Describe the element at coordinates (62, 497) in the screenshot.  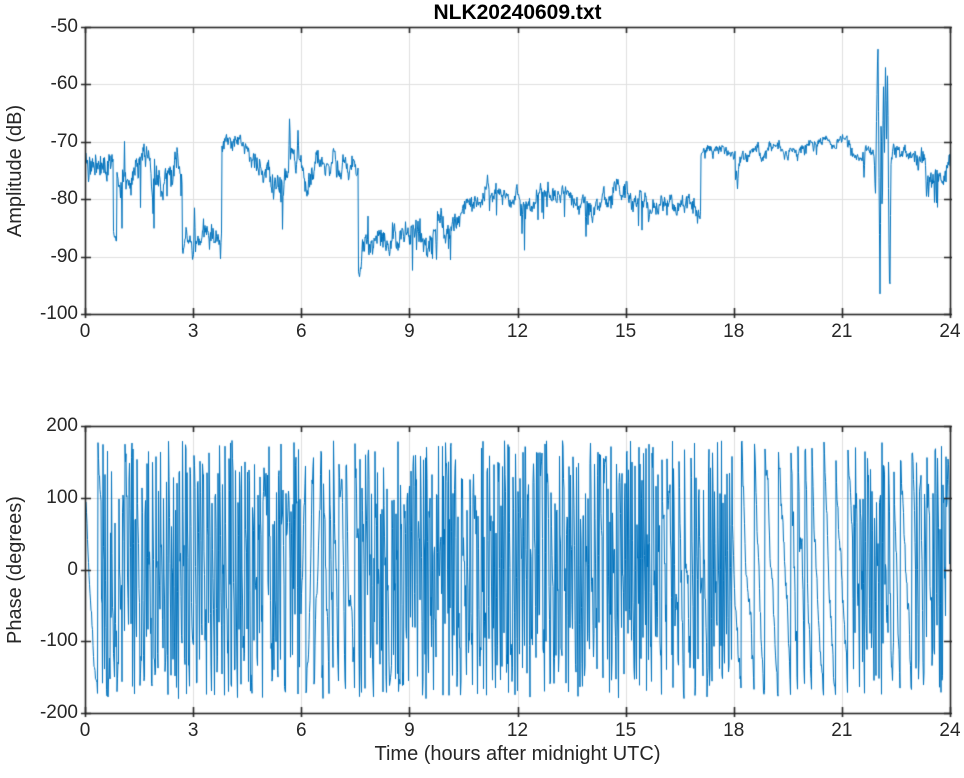
I see `phase-y-tick-label: 100` at that location.